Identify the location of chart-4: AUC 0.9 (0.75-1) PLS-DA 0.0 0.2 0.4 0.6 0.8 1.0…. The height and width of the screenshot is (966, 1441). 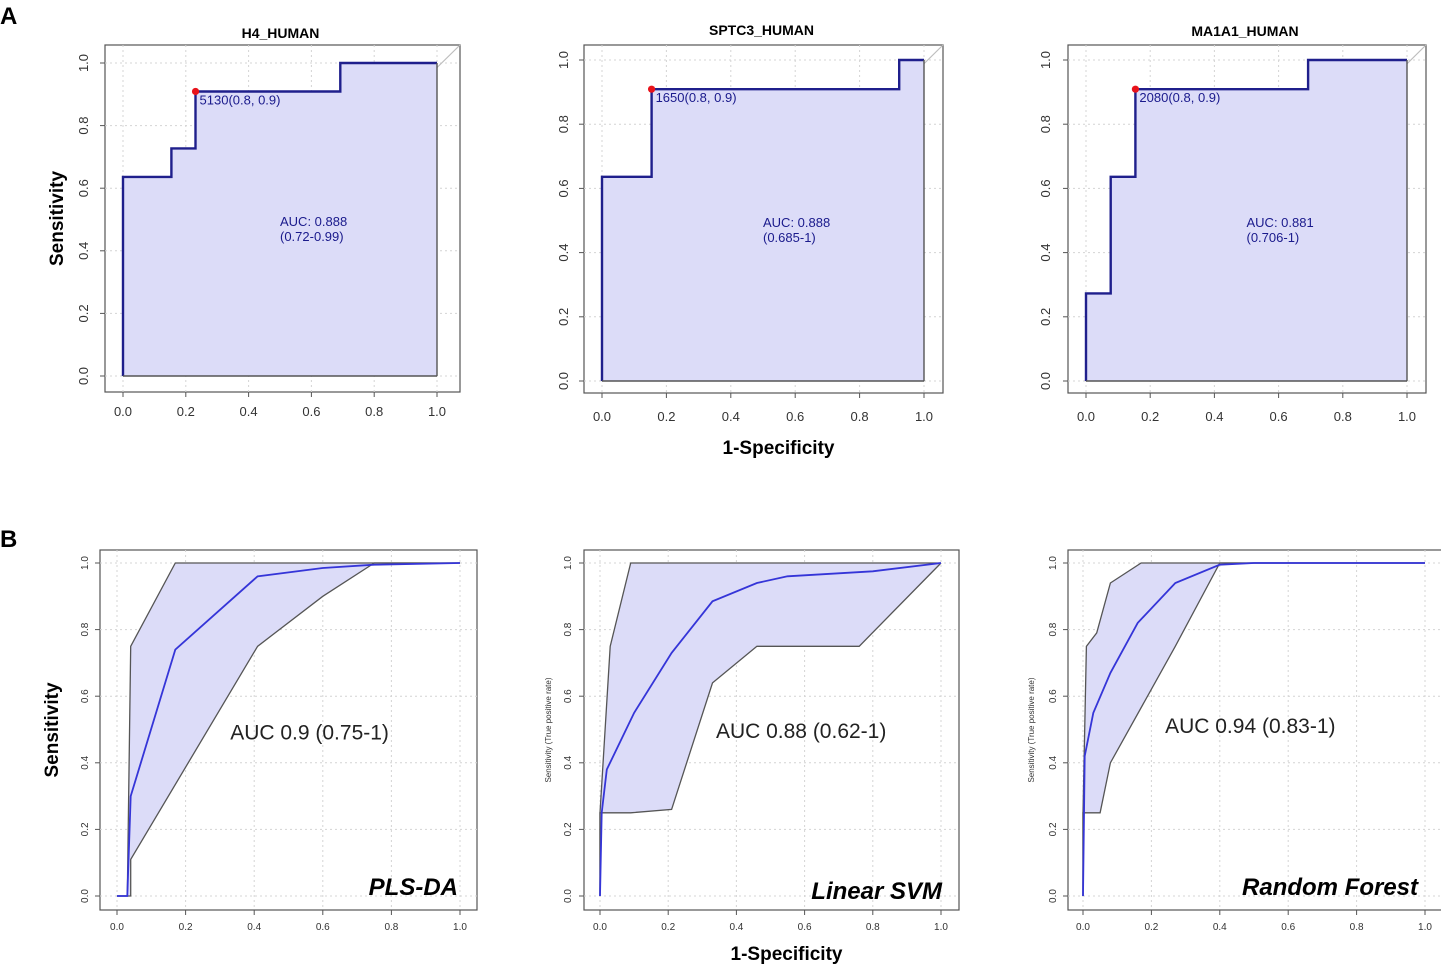
(260, 741).